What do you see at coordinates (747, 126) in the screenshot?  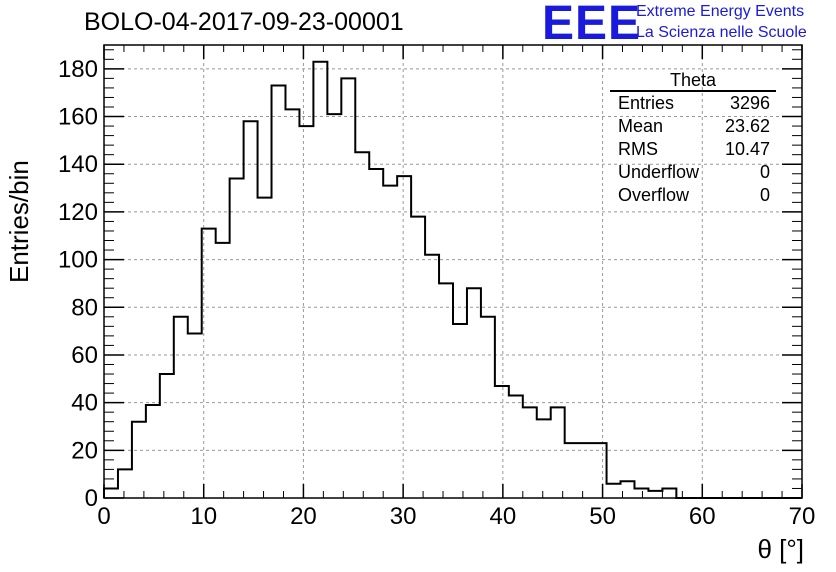 I see `stats-value: 23.62` at bounding box center [747, 126].